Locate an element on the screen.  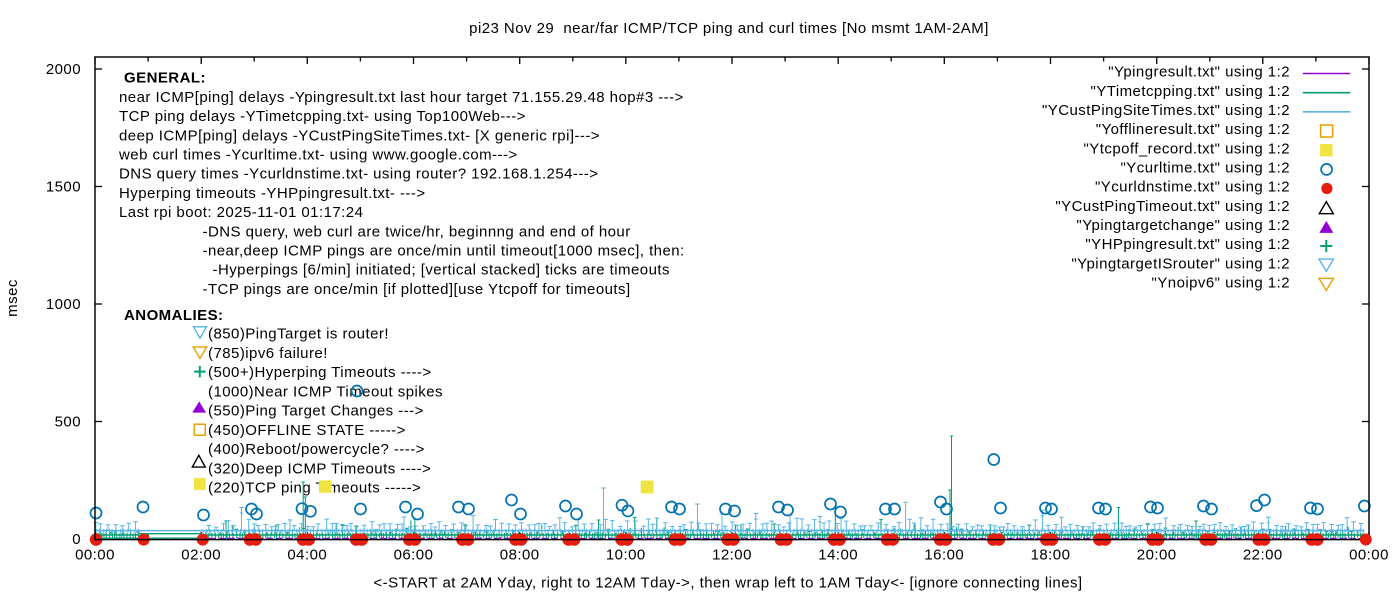
svg-text: 18:00 is located at coordinates (1051, 555).